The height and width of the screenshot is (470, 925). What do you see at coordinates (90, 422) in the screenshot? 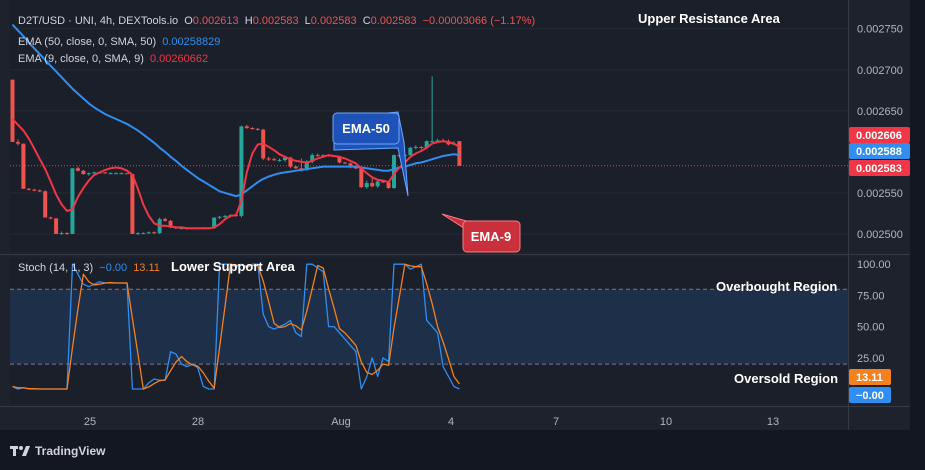
I see `time-tick-label: 25` at bounding box center [90, 422].